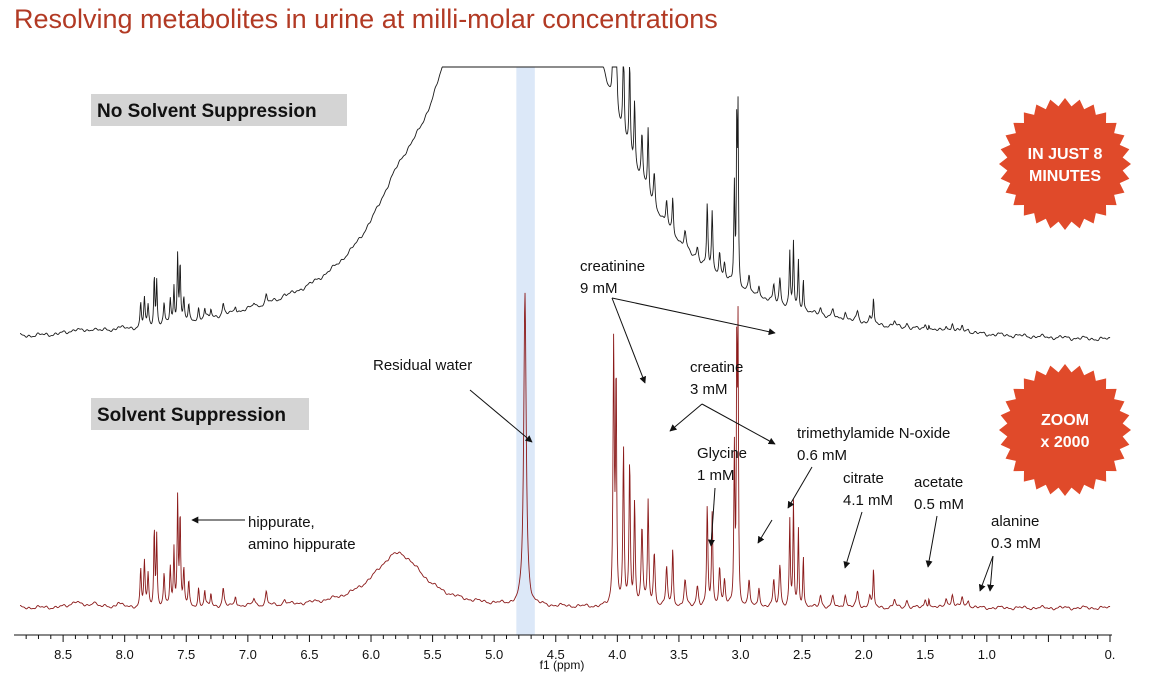 Image resolution: width=1156 pixels, height=695 pixels. What do you see at coordinates (248, 654) in the screenshot?
I see `x-tick-label: 7.0` at bounding box center [248, 654].